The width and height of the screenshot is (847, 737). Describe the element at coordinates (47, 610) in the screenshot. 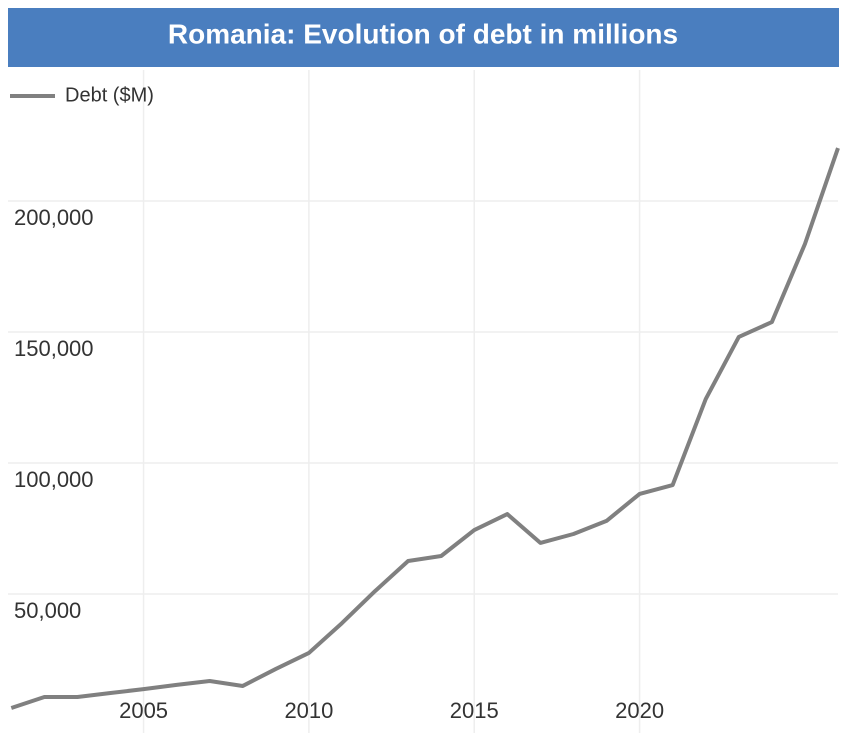

I see `y-tick-label: 50,000` at that location.